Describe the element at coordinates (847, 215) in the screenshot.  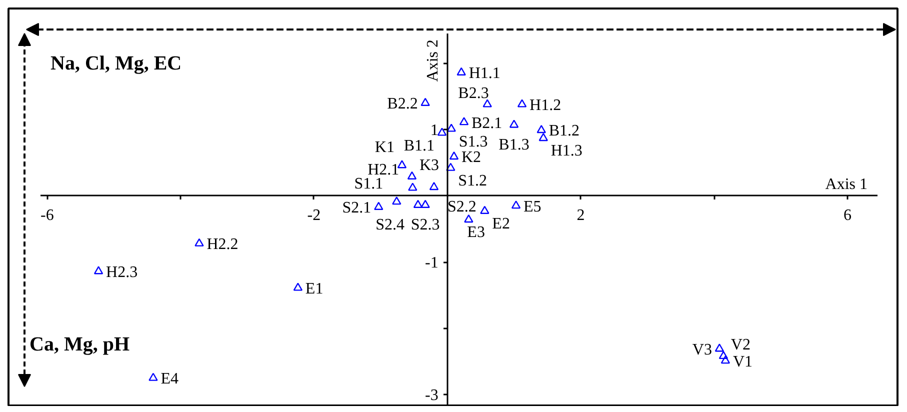
I see `x-tick-label: 6` at that location.